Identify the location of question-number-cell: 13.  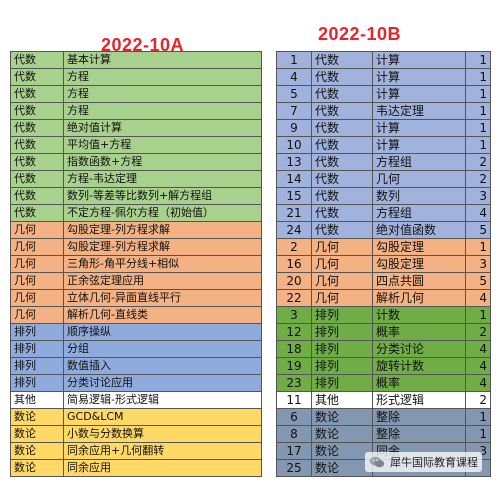
(294, 162).